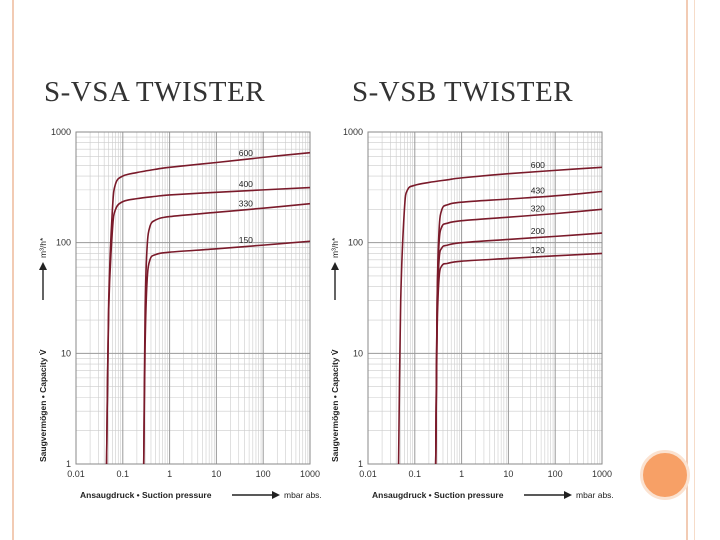  I want to click on chart1-x-tick-label: 0.1, so click(123, 474).